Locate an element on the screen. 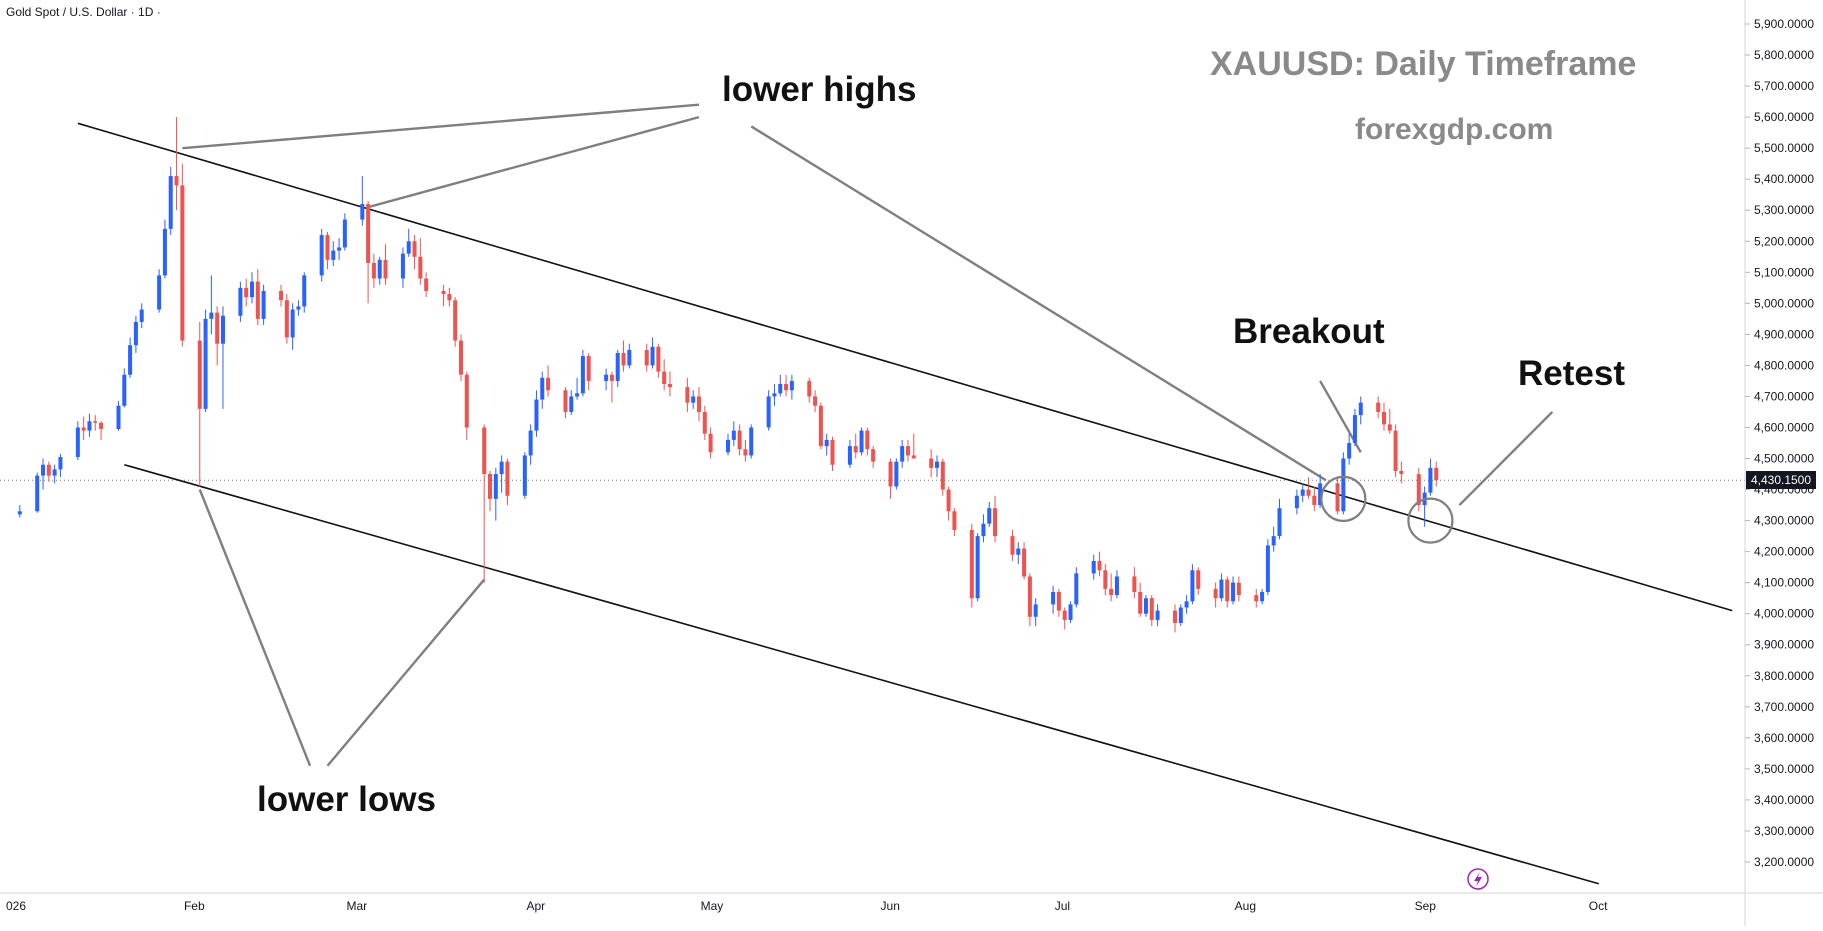 Image resolution: width=1823 pixels, height=931 pixels. flash-icon is located at coordinates (1478, 879).